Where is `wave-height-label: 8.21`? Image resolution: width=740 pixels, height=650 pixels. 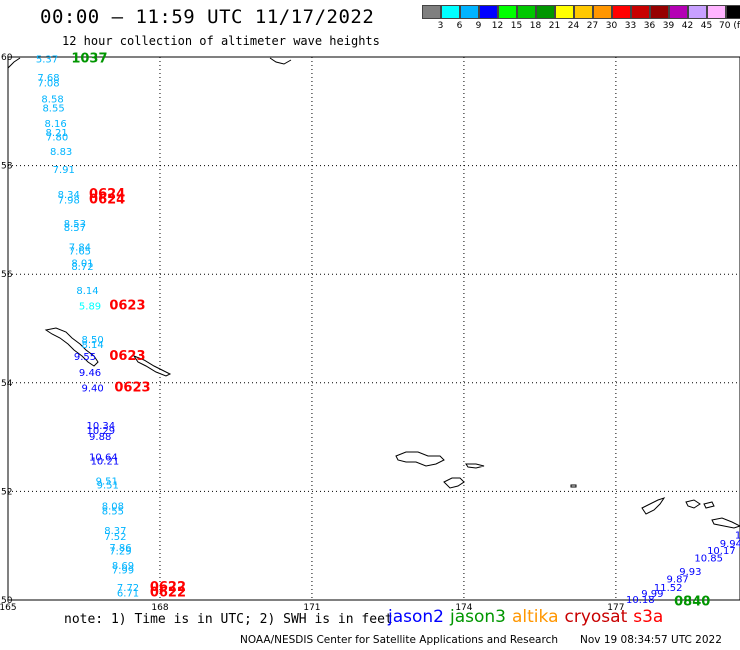
wave-height-label: 8.21 is located at coordinates (56, 133).